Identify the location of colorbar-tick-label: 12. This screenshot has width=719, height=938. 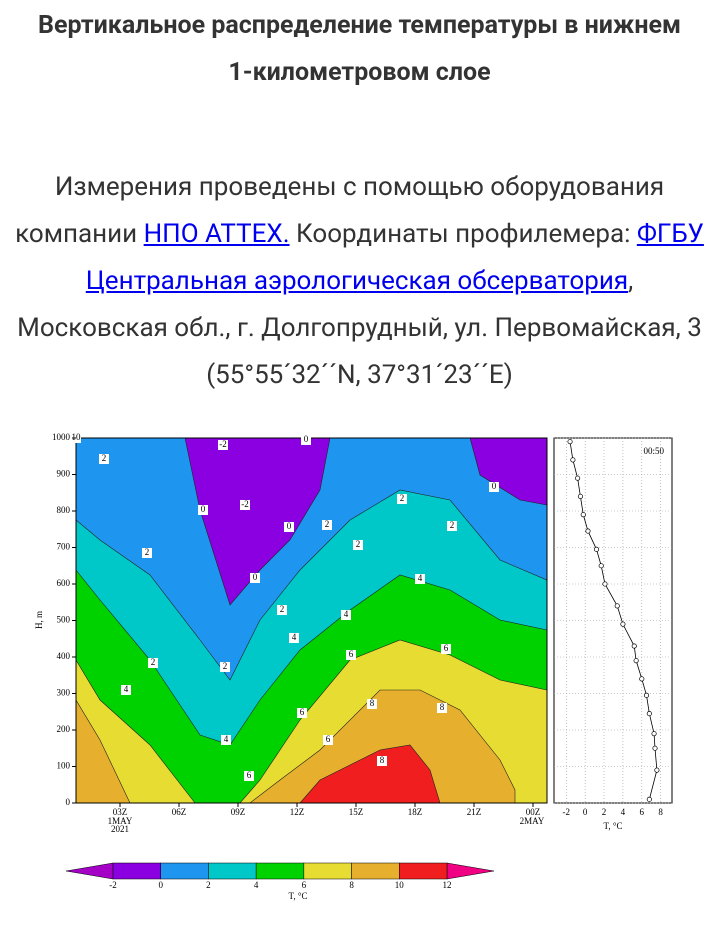
(447, 885).